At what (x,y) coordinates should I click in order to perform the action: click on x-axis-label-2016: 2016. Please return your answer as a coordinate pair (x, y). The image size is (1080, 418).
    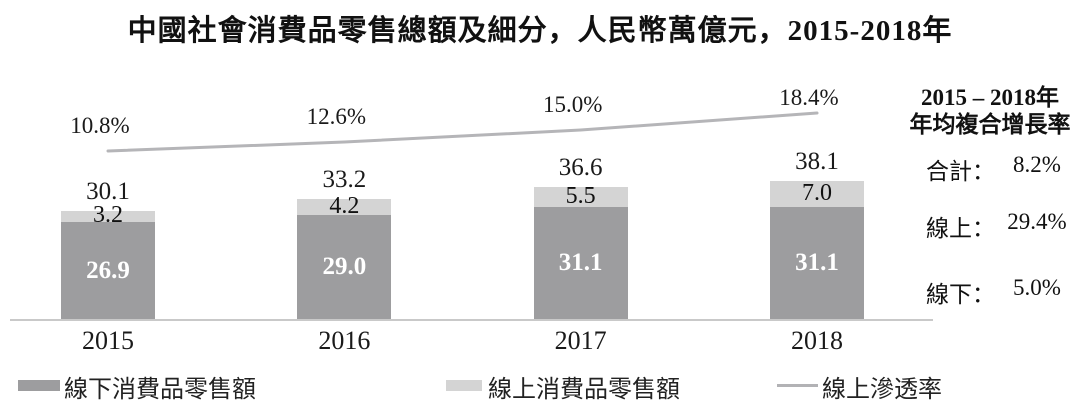
    Looking at the image, I should click on (344, 340).